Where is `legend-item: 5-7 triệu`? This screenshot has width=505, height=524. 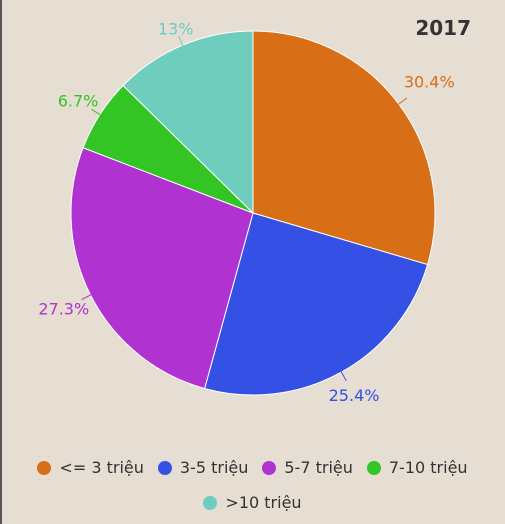
legend-item: 5-7 triệu is located at coordinates (307, 467).